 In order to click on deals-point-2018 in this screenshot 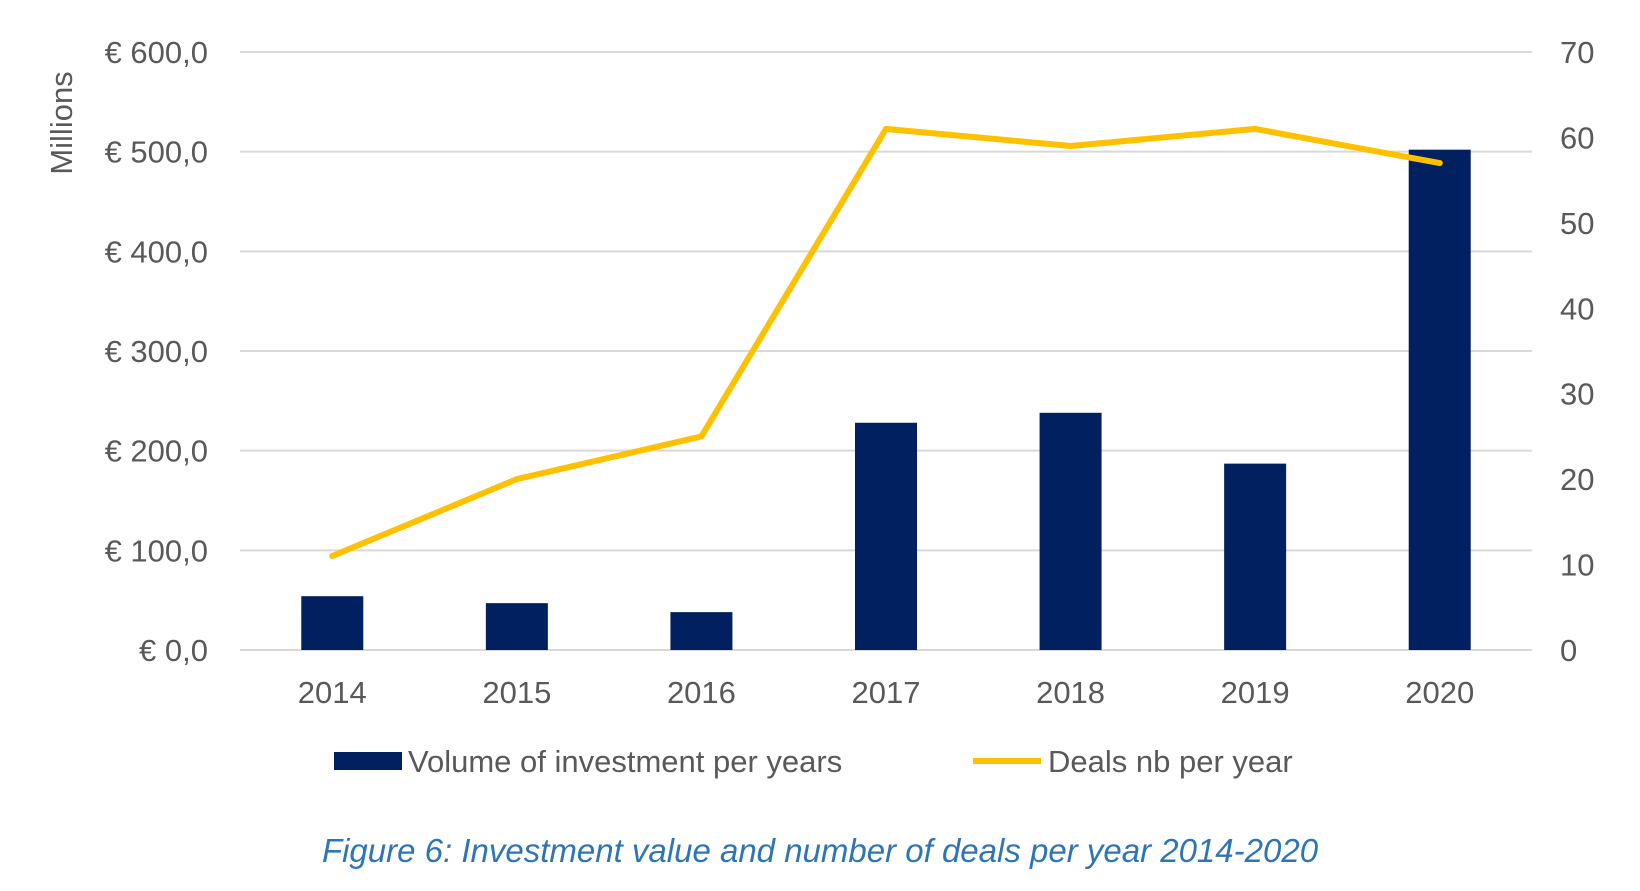, I will do `click(1070, 145)`.